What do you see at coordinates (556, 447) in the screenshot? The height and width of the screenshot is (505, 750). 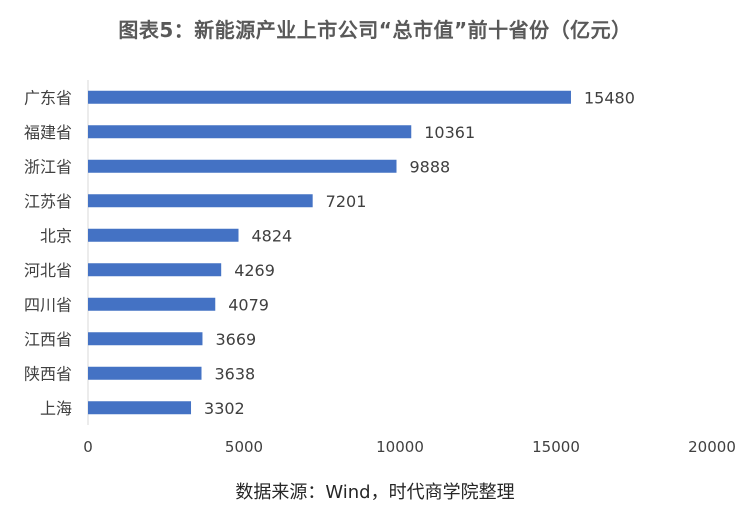 I see `x-tick-label: 15000` at bounding box center [556, 447].